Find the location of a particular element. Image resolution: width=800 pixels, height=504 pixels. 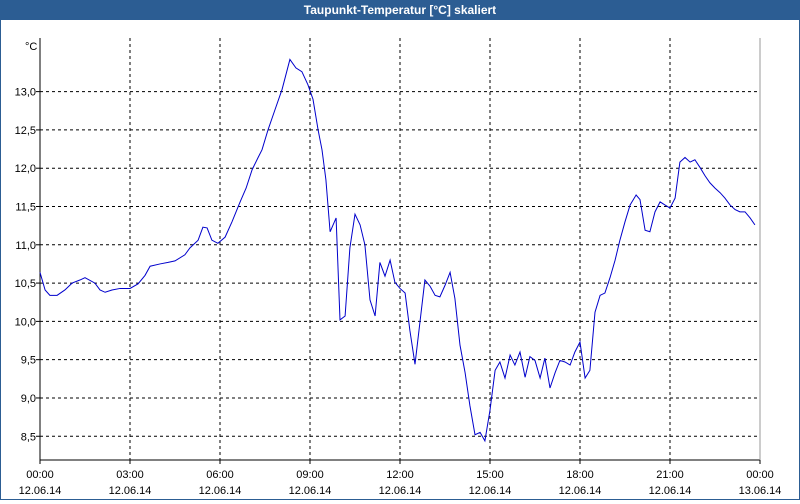

x-tick-label: 12:00 is located at coordinates (400, 475).